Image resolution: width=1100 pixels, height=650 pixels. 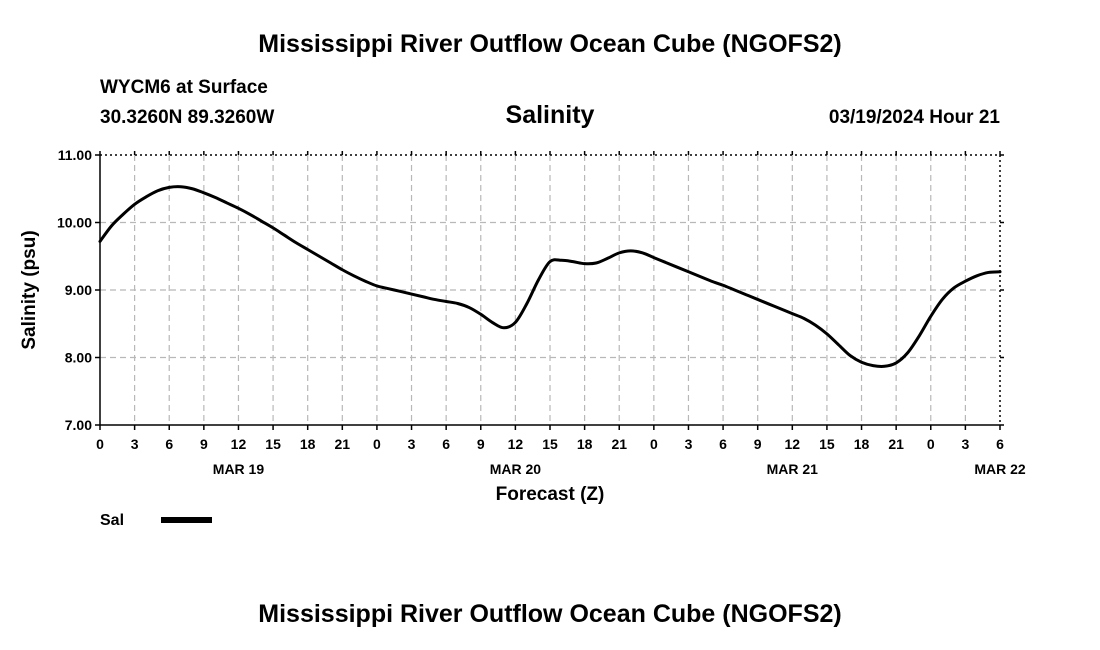 What do you see at coordinates (184, 87) in the screenshot?
I see `station-label: WYCM6 at Surface` at bounding box center [184, 87].